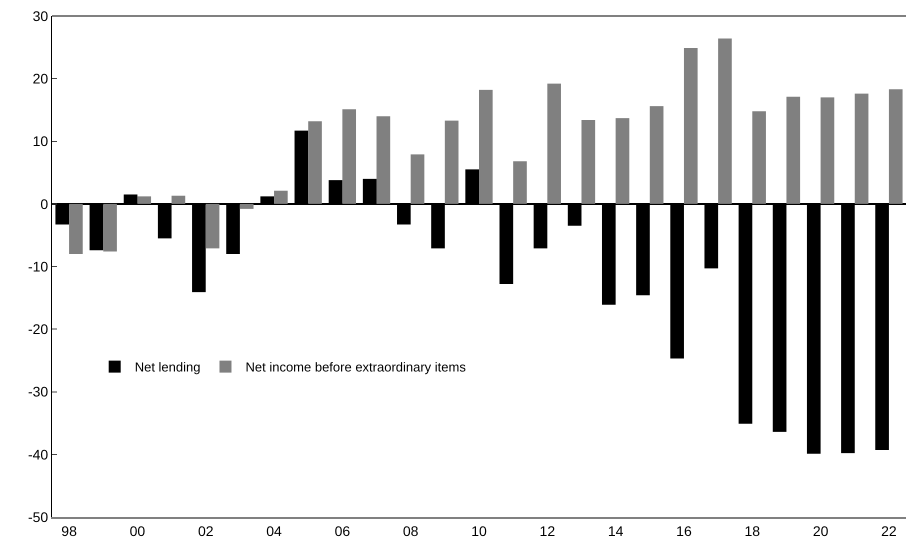 The width and height of the screenshot is (912, 550). I want to click on x-tick-label: 06, so click(342, 530).